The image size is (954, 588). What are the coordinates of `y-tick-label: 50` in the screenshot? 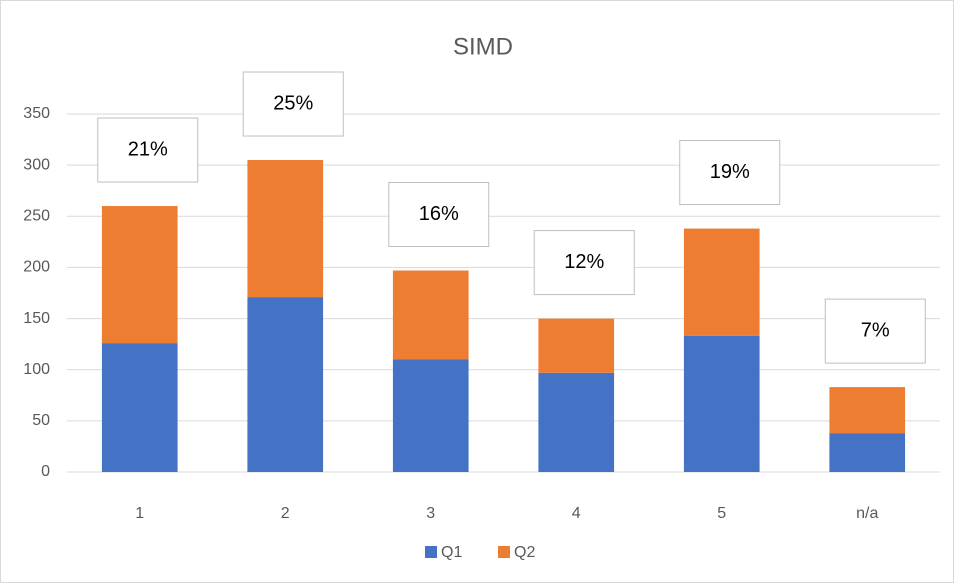 It's located at (41, 420).